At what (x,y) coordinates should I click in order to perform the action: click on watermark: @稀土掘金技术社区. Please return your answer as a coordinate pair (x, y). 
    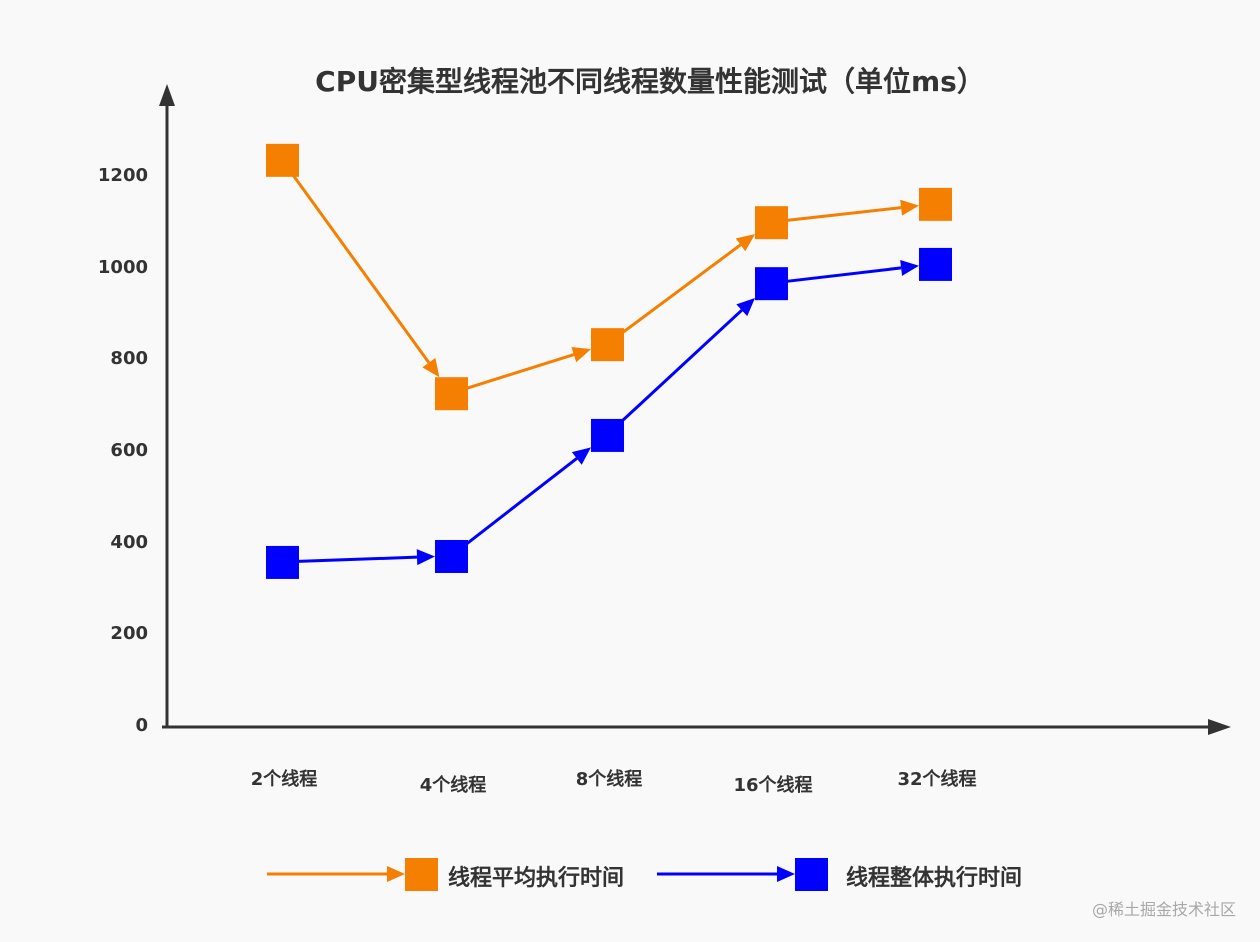
    Looking at the image, I should click on (1163, 909).